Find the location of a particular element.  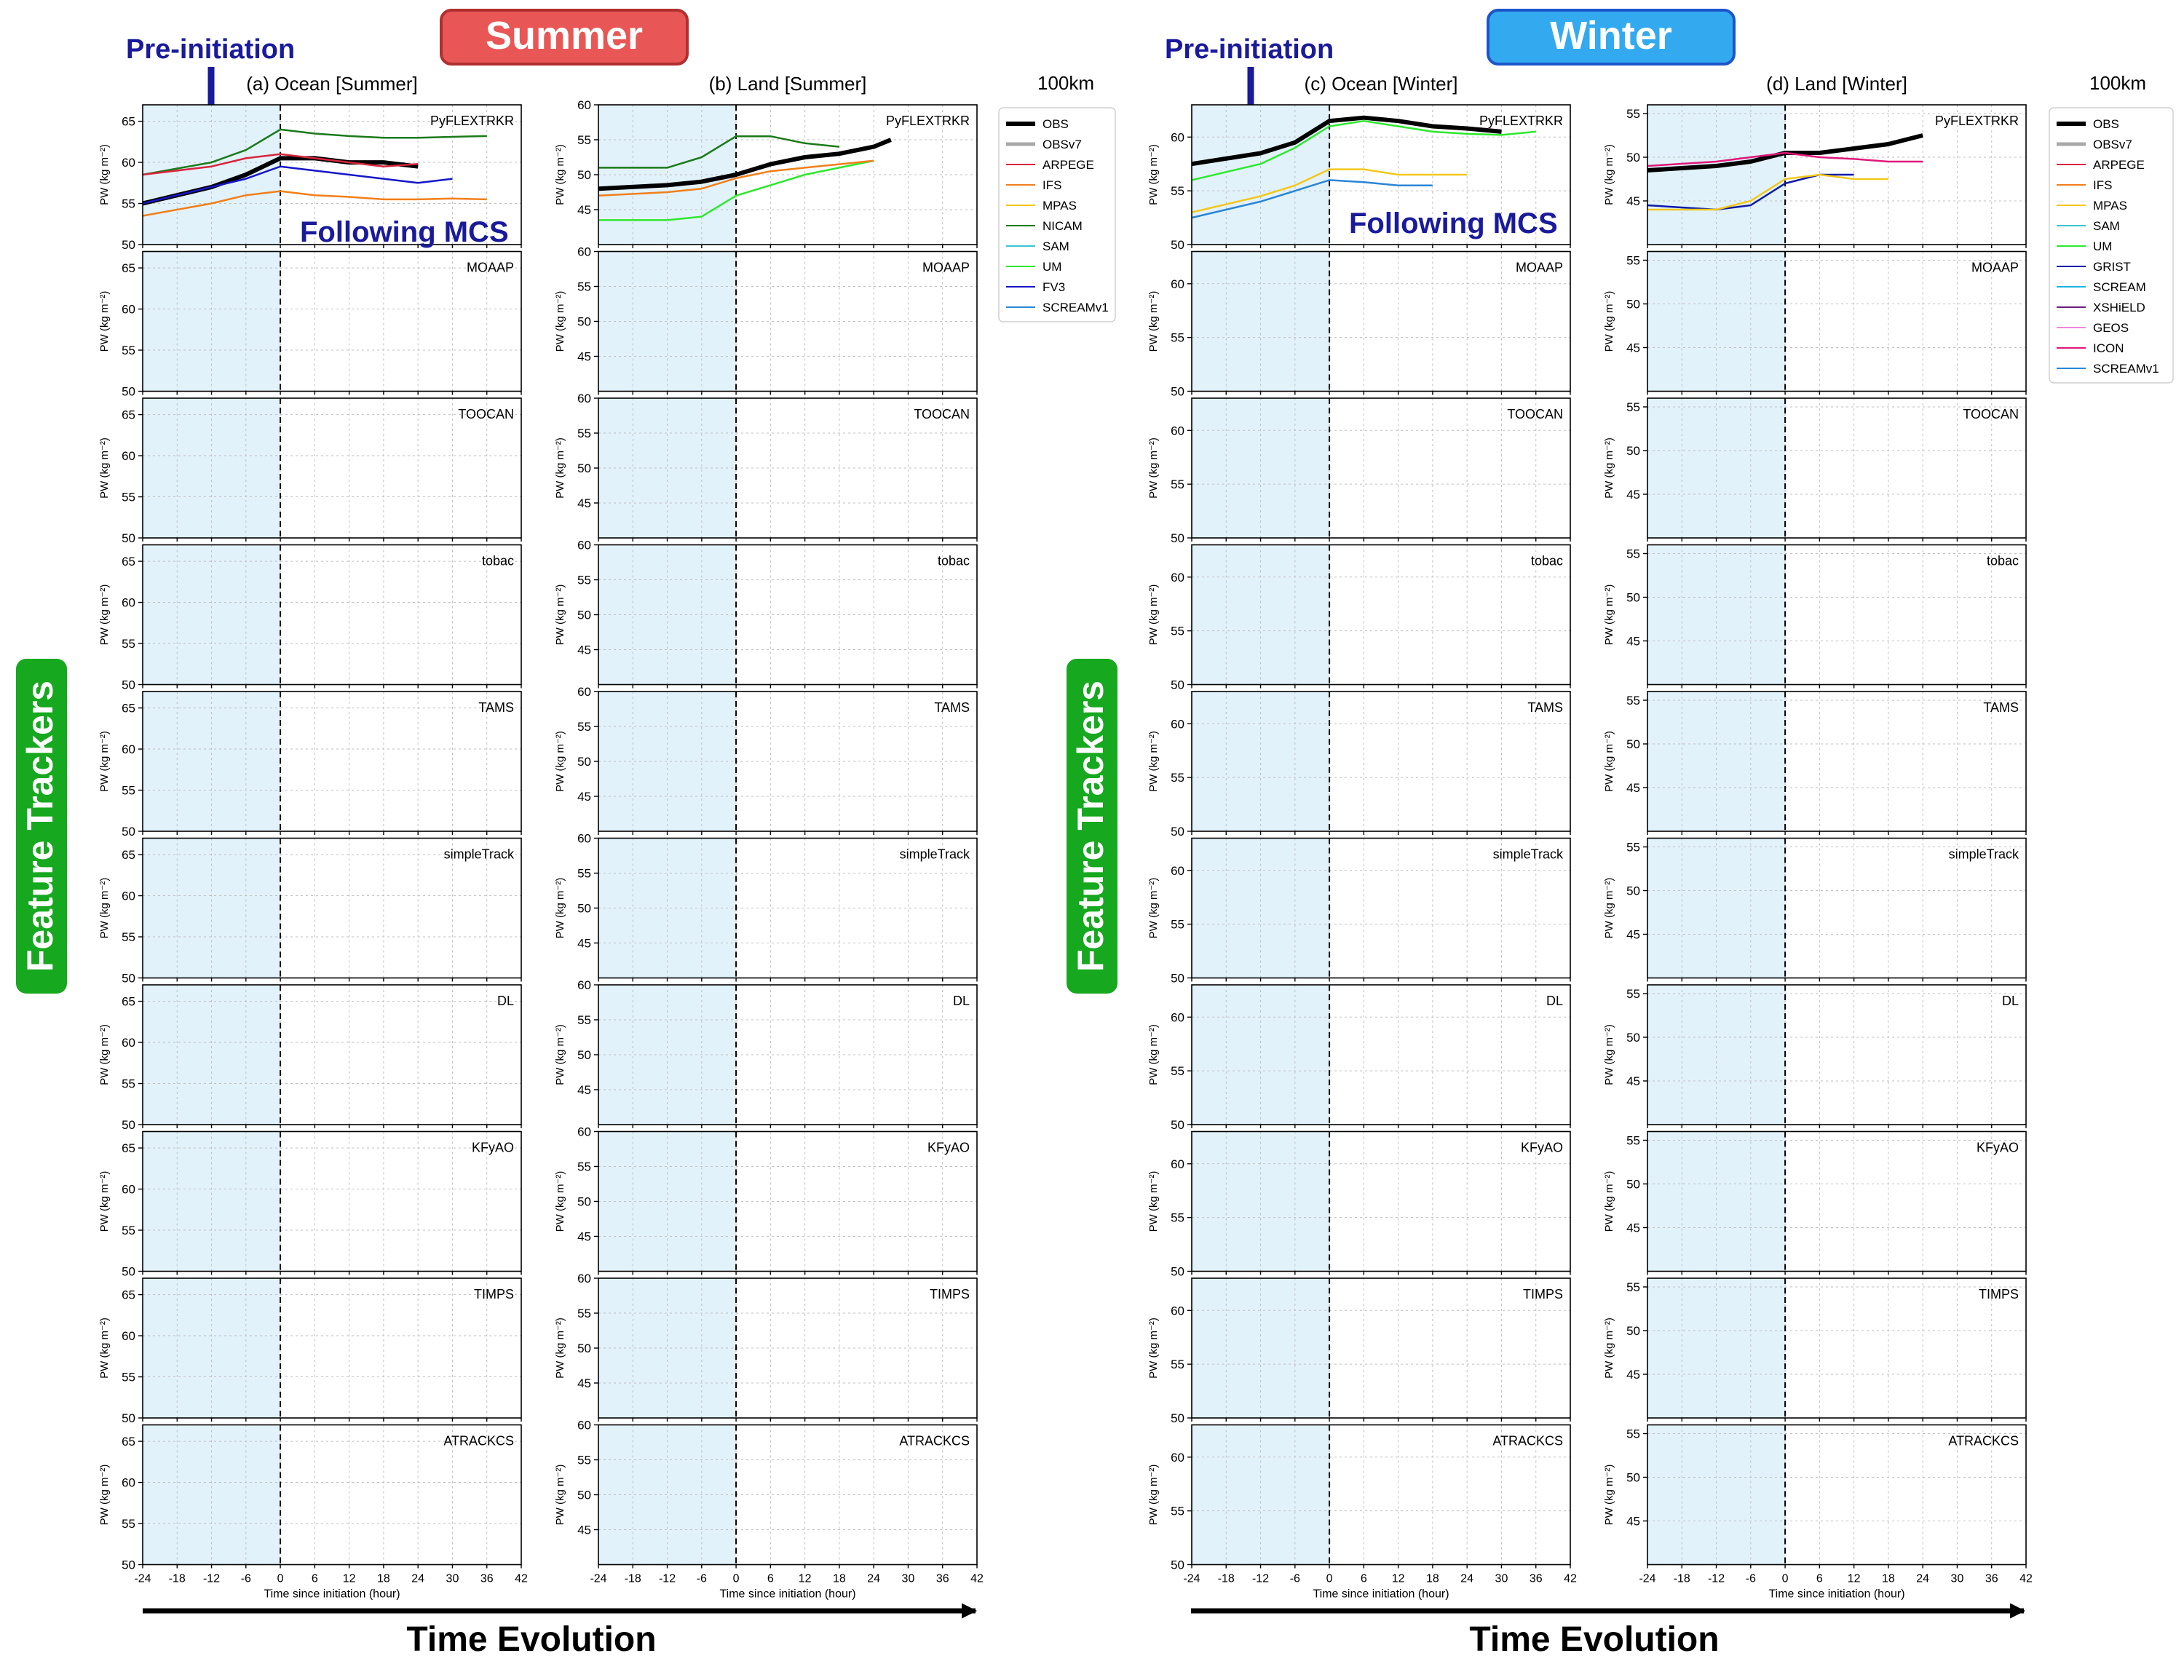

legend-label-scream: SCREAM is located at coordinates (2119, 287).